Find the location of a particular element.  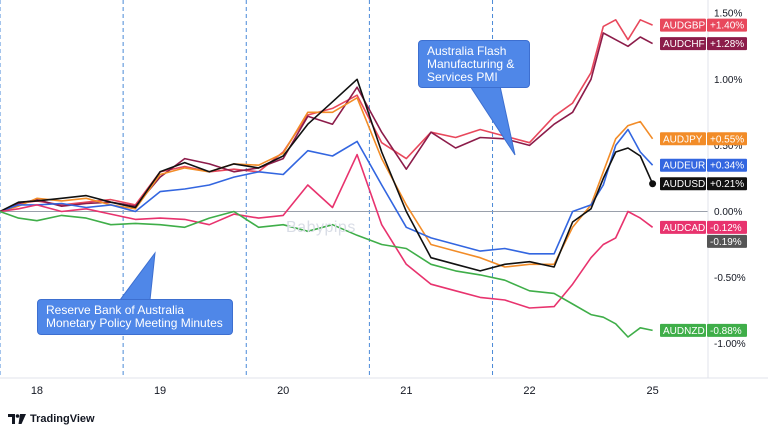

tag-audeur-value-box is located at coordinates (727, 165).